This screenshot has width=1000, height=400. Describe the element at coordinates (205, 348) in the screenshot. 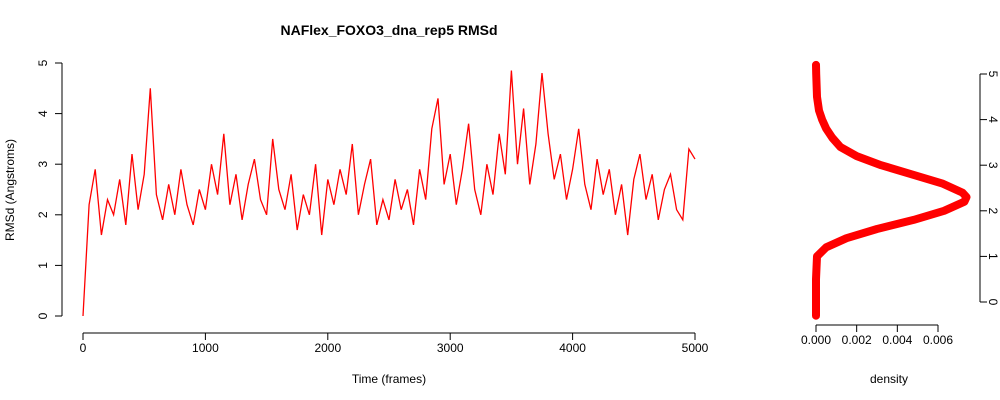

I see `x-tick-label: 1000` at that location.